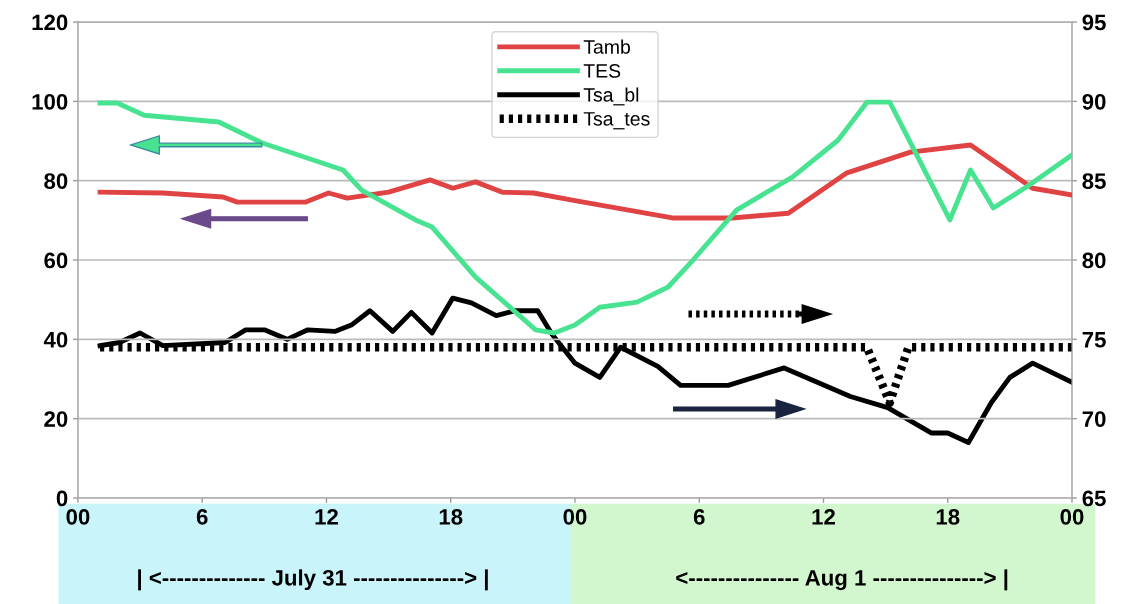 The width and height of the screenshot is (1138, 604). I want to click on y-tick-label: 100, so click(50, 101).